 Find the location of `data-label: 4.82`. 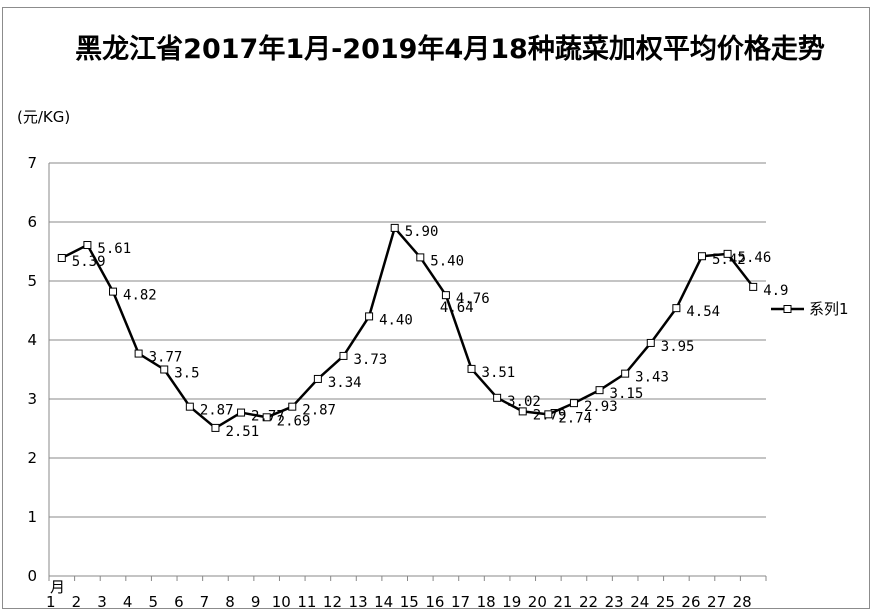

data-label: 4.82 is located at coordinates (140, 296).